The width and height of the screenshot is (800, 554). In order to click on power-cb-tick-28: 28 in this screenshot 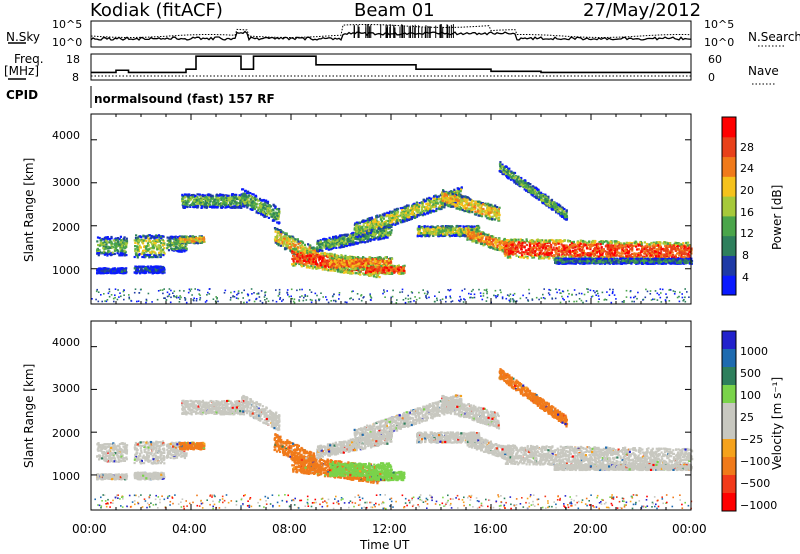, I will do `click(747, 147)`.